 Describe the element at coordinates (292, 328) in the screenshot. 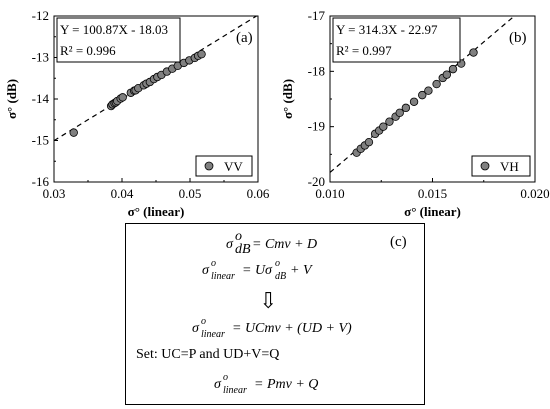

I see `svg-text: = UCmv + (UD + V)` at that location.